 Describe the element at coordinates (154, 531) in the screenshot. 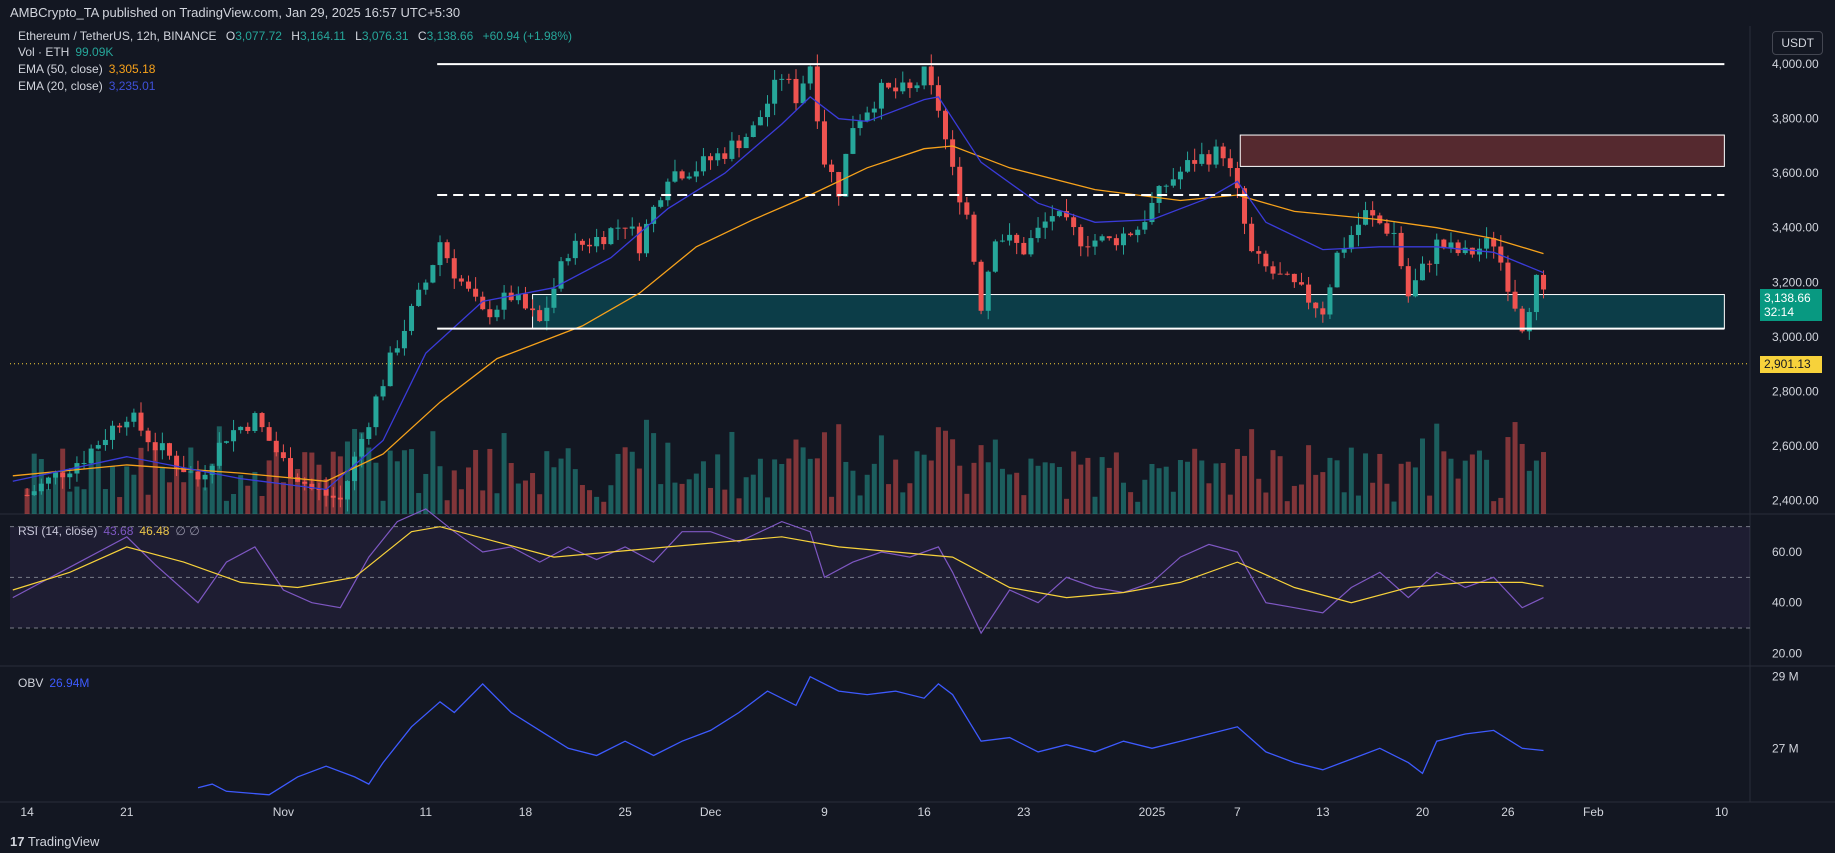

I see `rsi-ma-value: 46.48` at that location.